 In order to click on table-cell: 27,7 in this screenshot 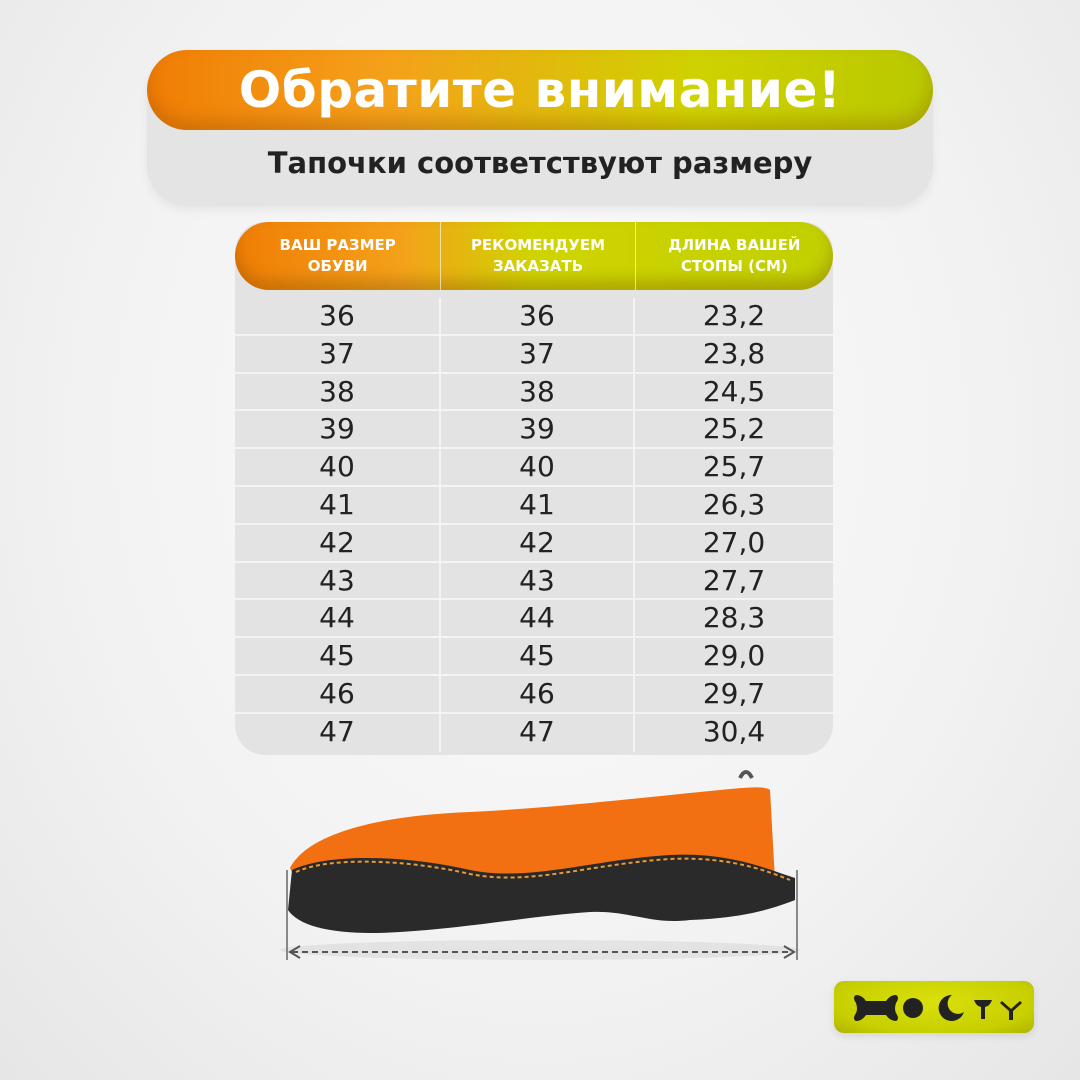, I will do `click(734, 580)`.